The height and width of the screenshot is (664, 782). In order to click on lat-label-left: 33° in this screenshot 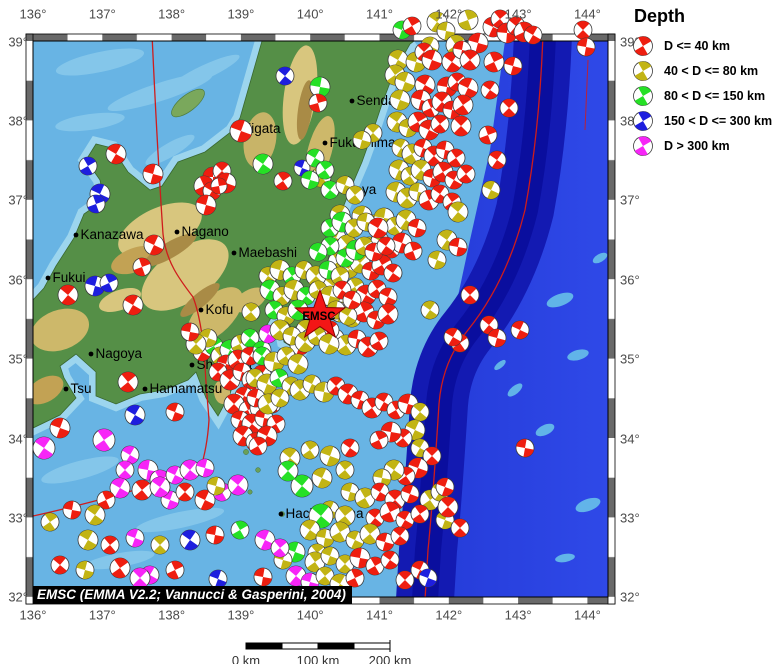, I will do `click(18, 518)`.